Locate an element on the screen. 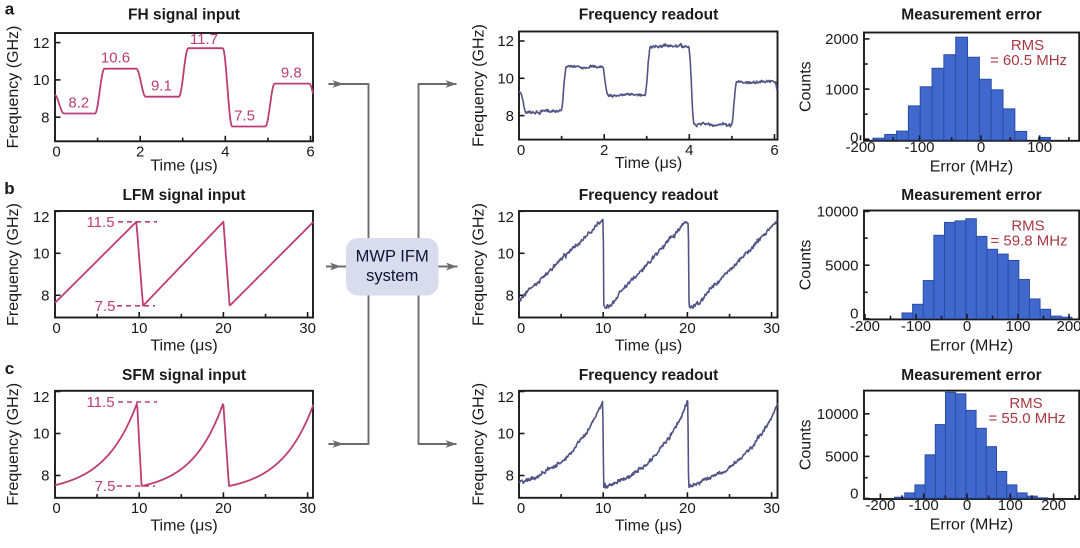  svg-text: LFM signal input is located at coordinates (183, 195).